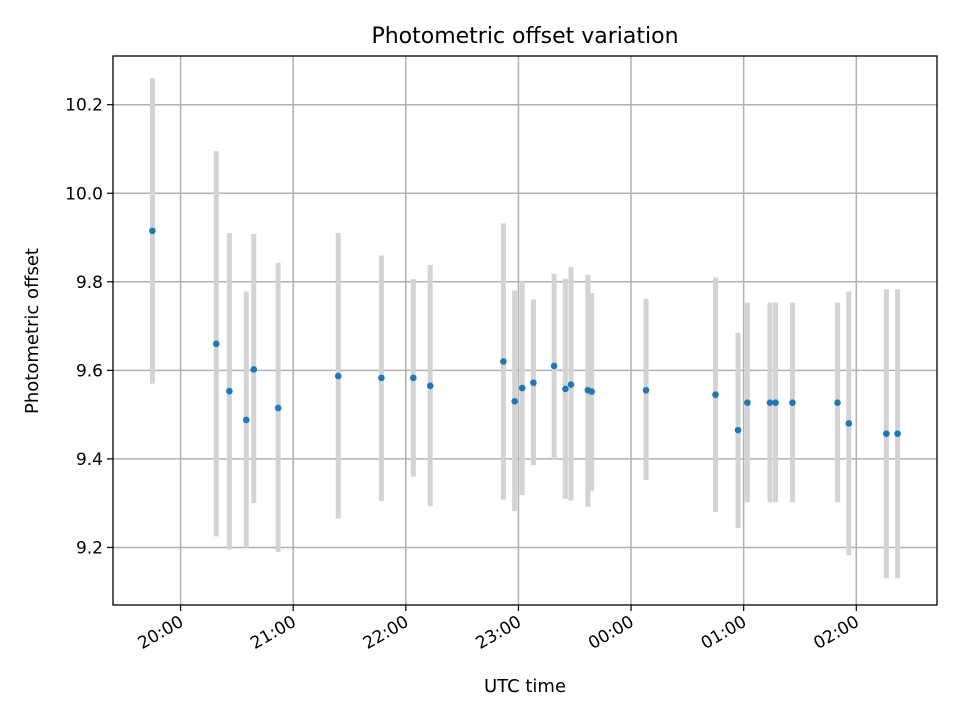  What do you see at coordinates (724, 633) in the screenshot?
I see `x-tick-label: 01:00` at bounding box center [724, 633].